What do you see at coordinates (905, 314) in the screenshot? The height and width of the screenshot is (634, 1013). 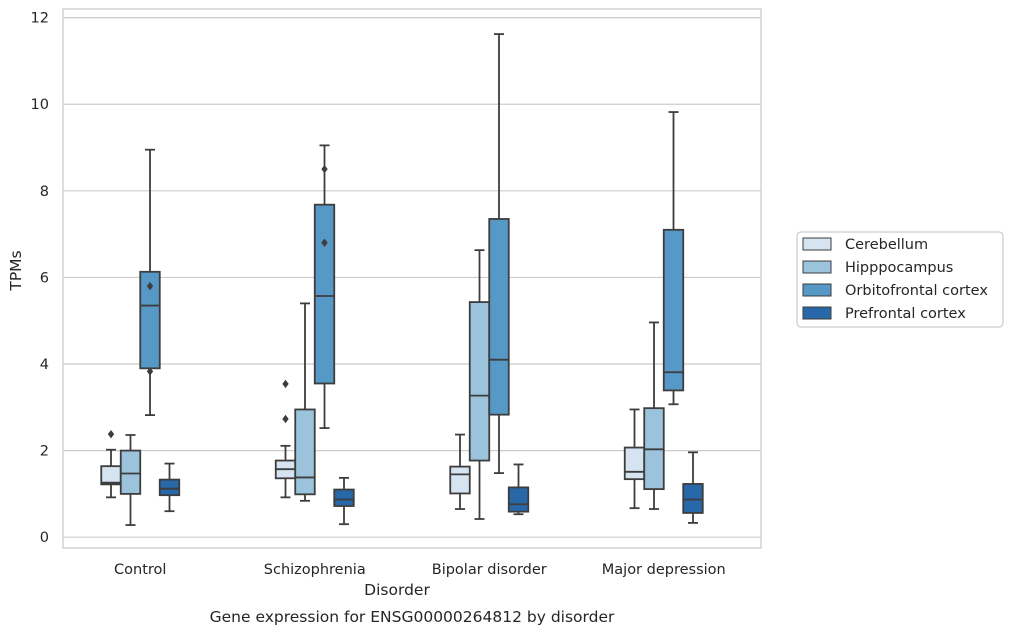 I see `legend-label: Prefrontal cortex` at bounding box center [905, 314].